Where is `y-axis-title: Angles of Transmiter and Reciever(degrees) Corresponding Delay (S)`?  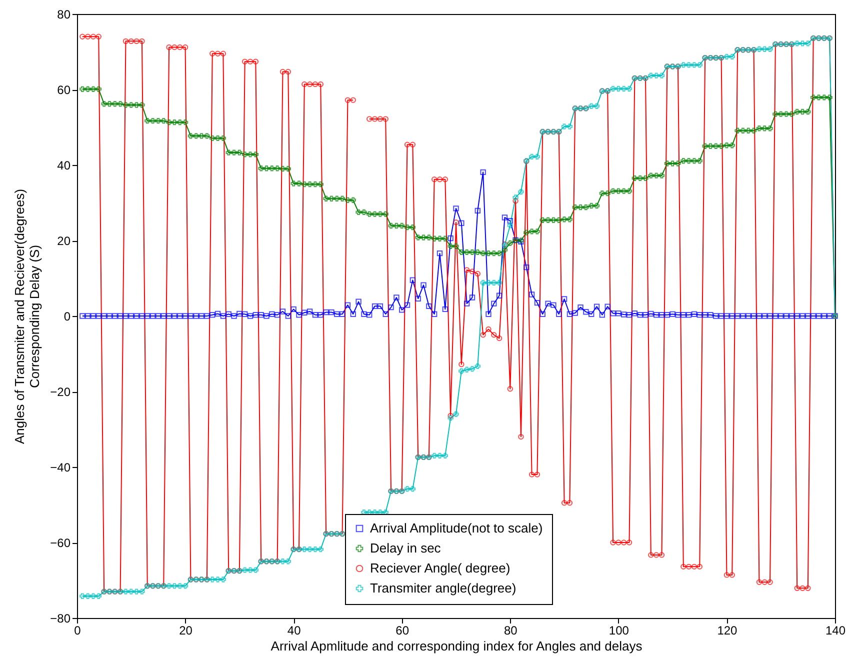
y-axis-title: Angles of Transmiter and Reciever(degrees) Corresponding Delay (S) is located at coordinates (27, 316).